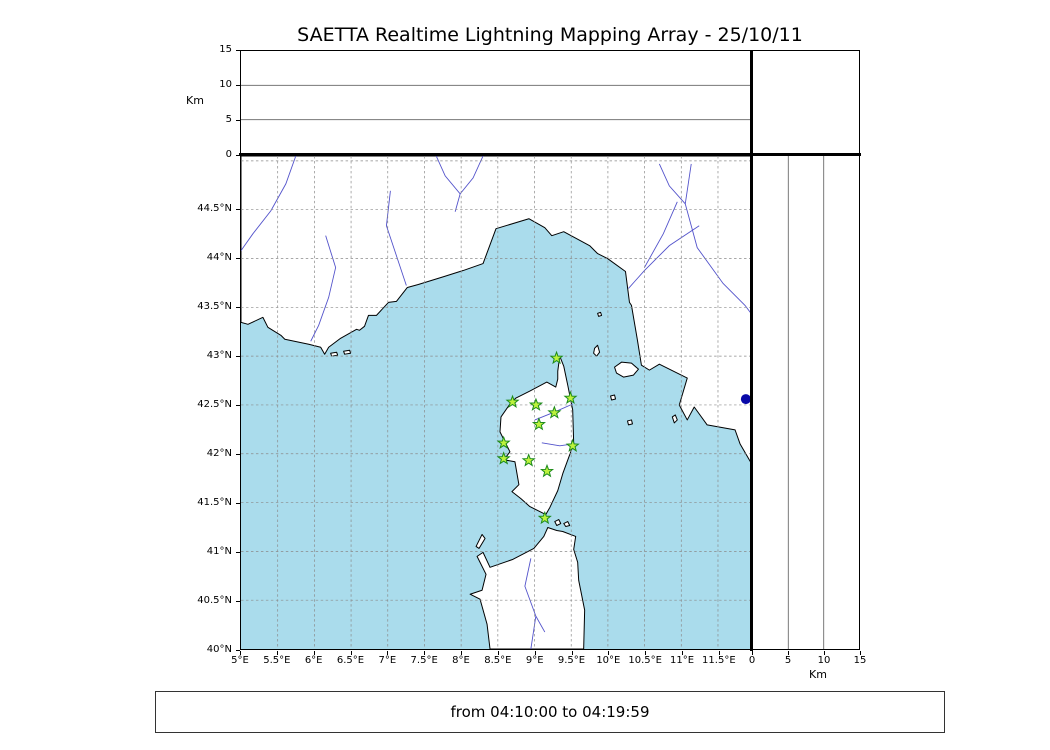  Describe the element at coordinates (214, 600) in the screenshot. I see `lat-tick-label: 40.5°N` at that location.